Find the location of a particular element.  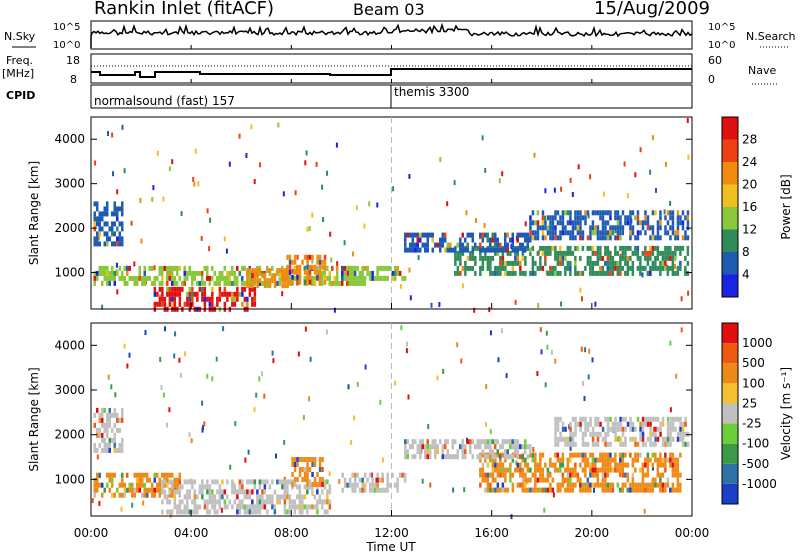

colorbar-tick-label: -25 is located at coordinates (752, 424).